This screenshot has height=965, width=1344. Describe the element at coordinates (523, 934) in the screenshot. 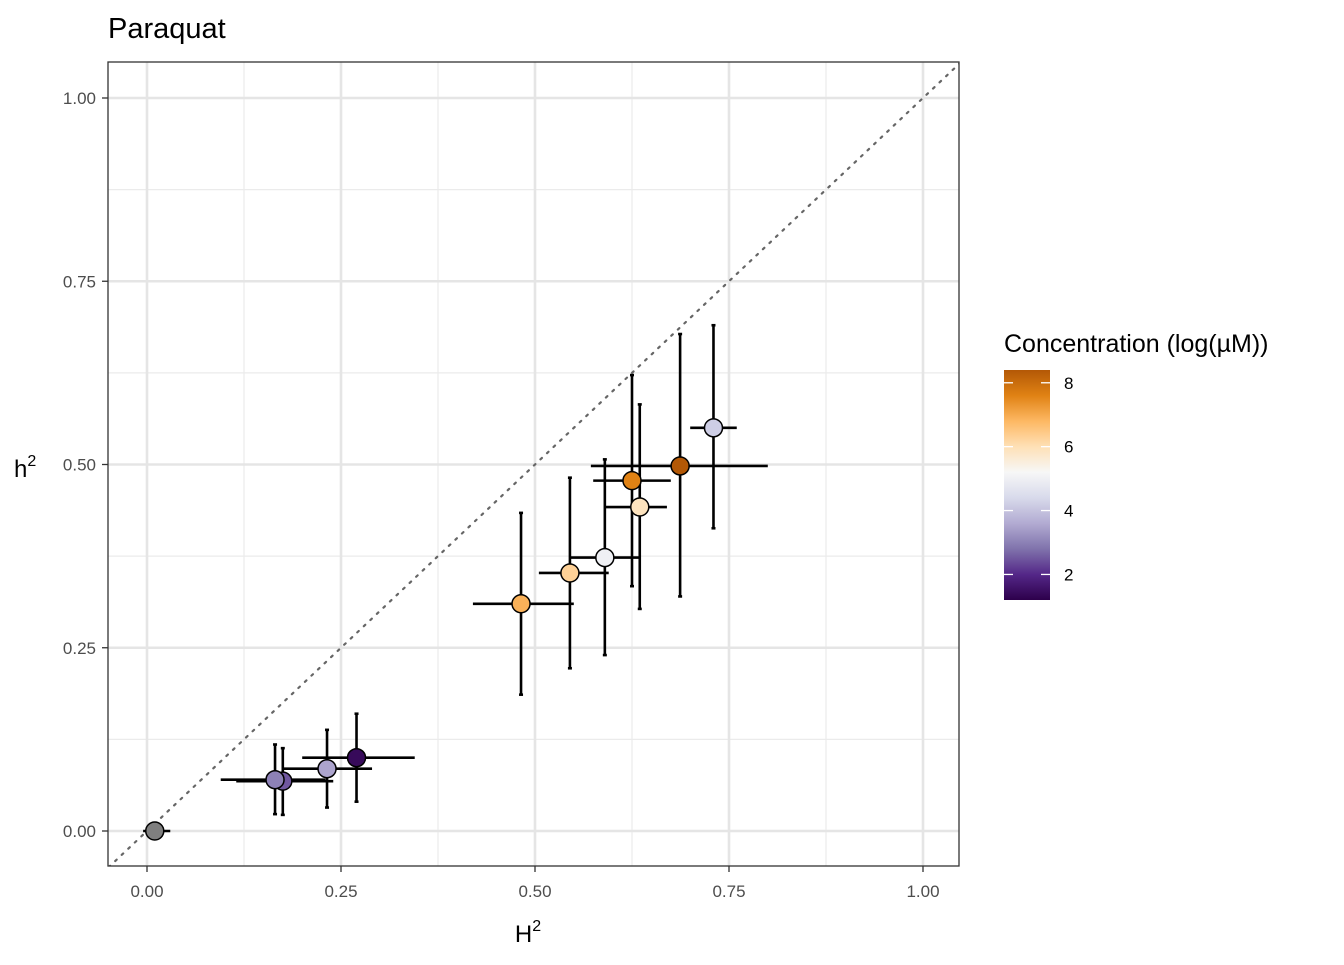

I see `x-axis-title-main: H` at that location.